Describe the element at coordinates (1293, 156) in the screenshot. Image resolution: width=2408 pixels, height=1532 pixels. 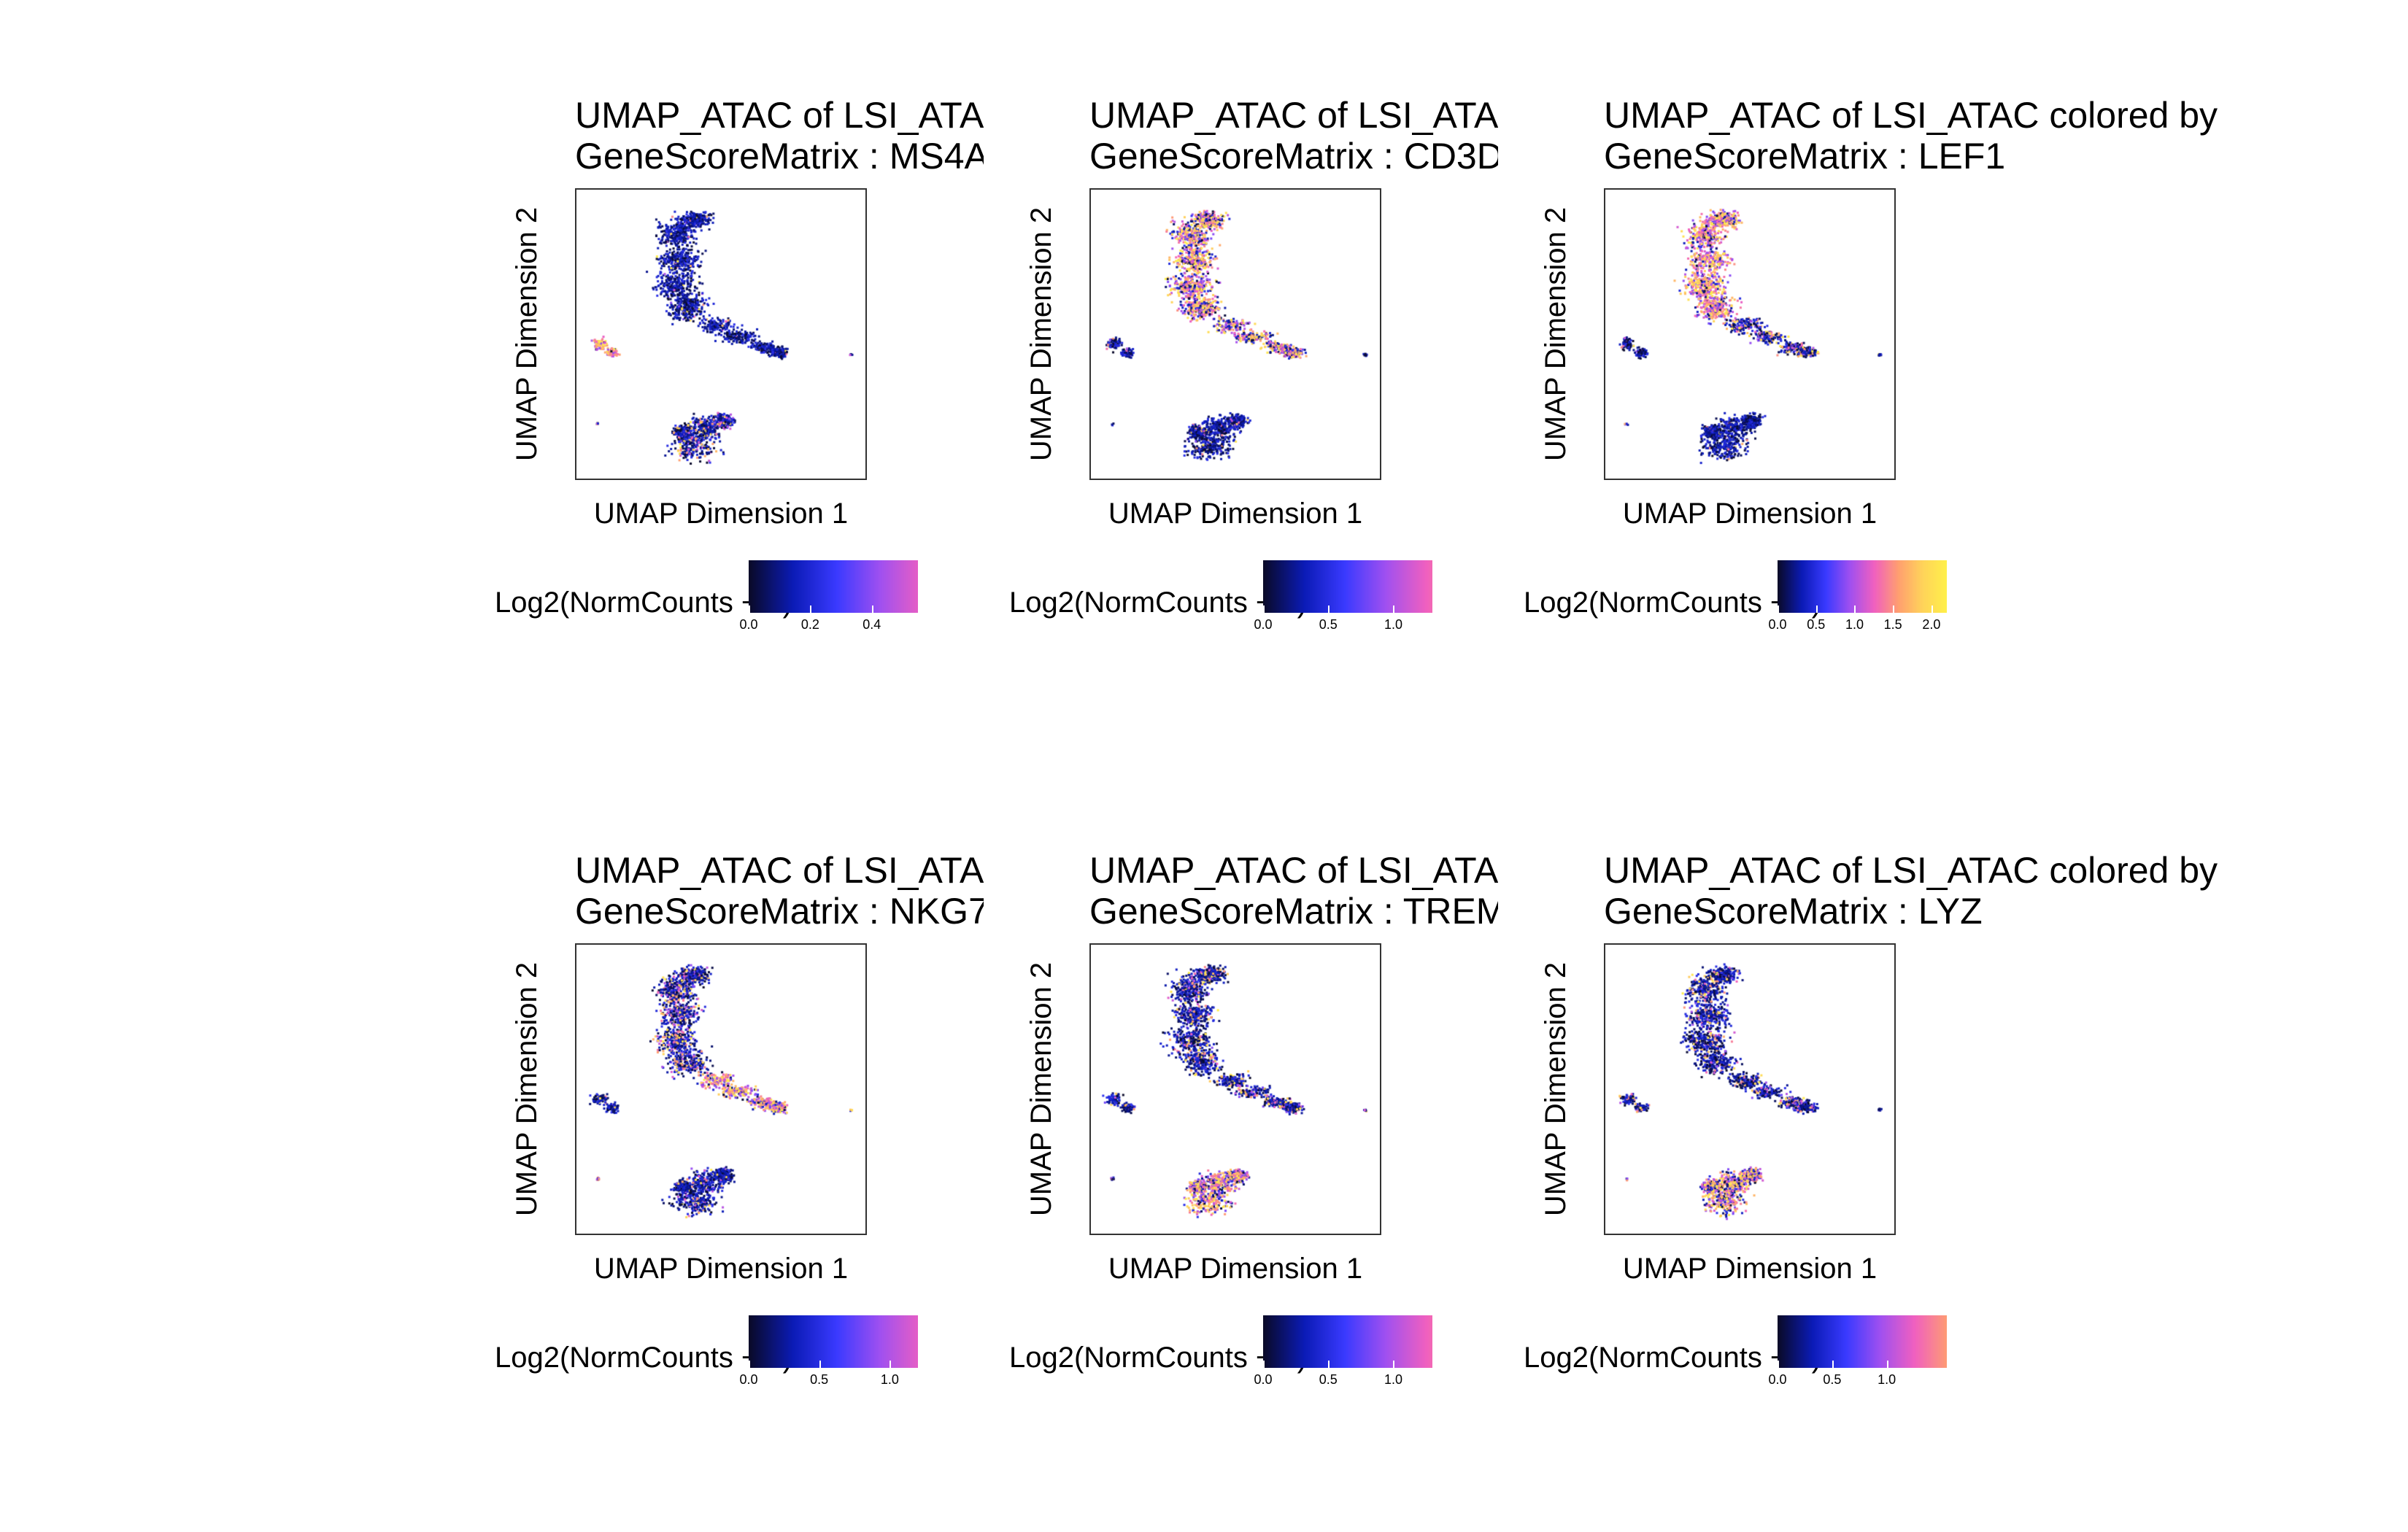
I see `chart-title-line2: GeneScoreMatrix : CD3D` at that location.